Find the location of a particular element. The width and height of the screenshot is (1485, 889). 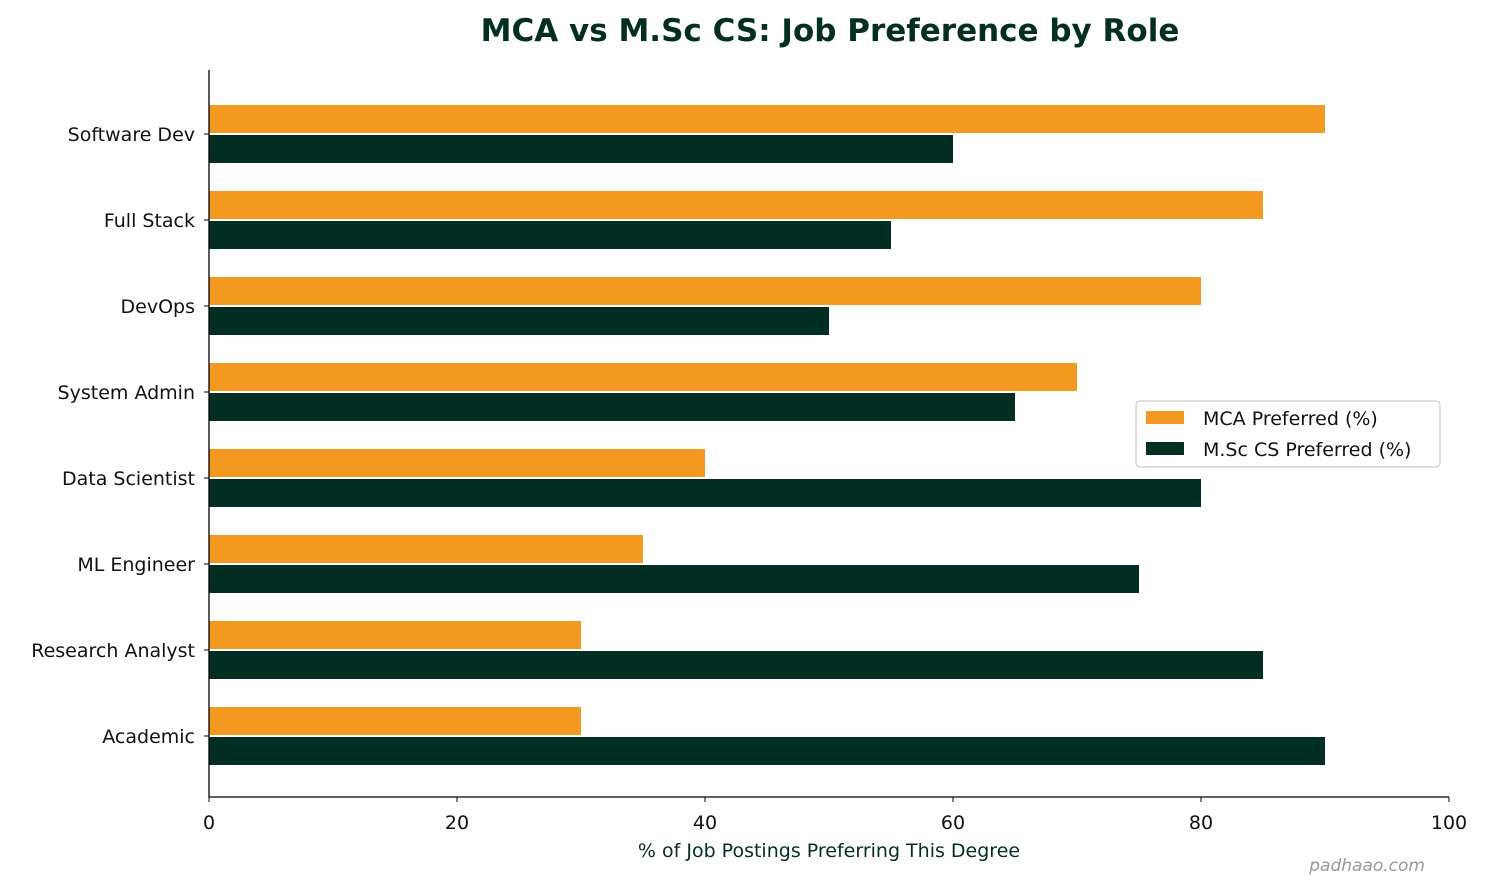

bar-msc-academic is located at coordinates (767, 751).